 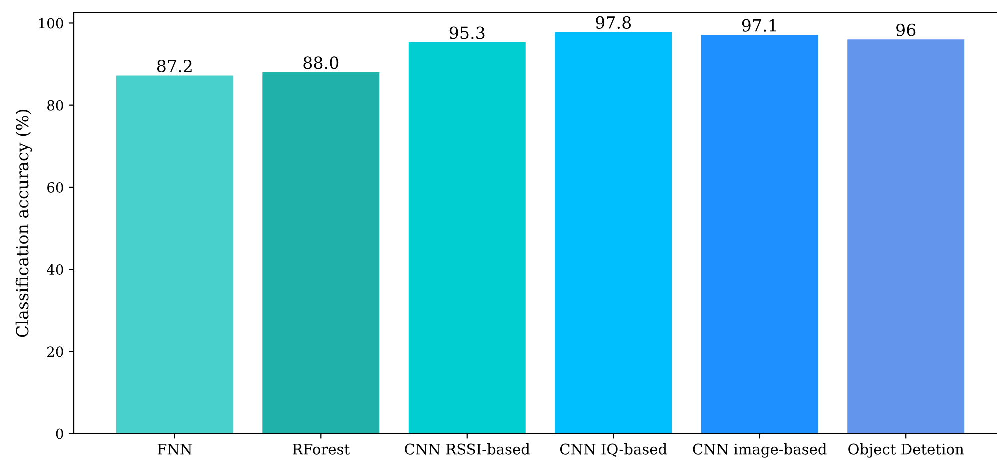 I want to click on y-tick-label: 0, so click(x=60, y=434).